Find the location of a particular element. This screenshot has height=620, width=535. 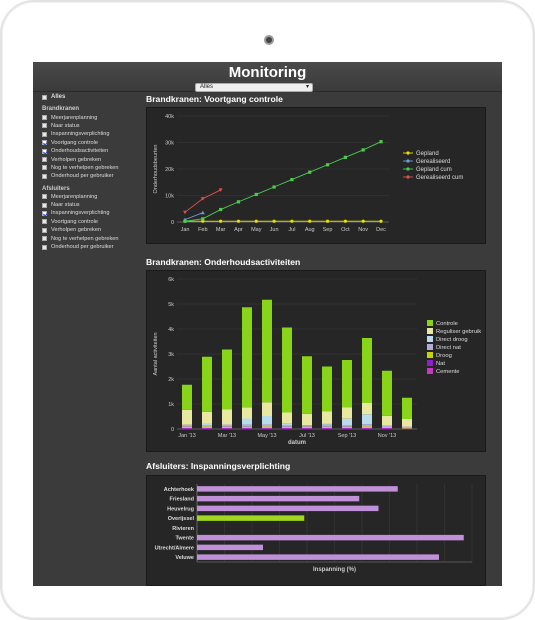

sidebar-item-brandkranen-onderhoud-per-gebruiker: Onderhoud per gebruiker is located at coordinates (92, 176).